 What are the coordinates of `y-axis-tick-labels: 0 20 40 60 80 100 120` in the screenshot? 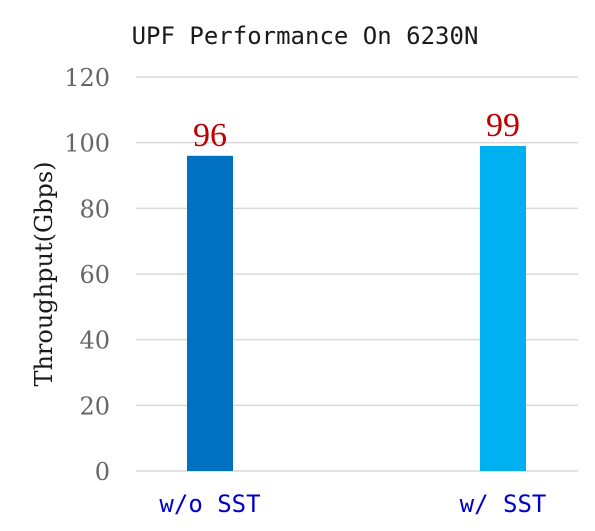 It's located at (87, 275).